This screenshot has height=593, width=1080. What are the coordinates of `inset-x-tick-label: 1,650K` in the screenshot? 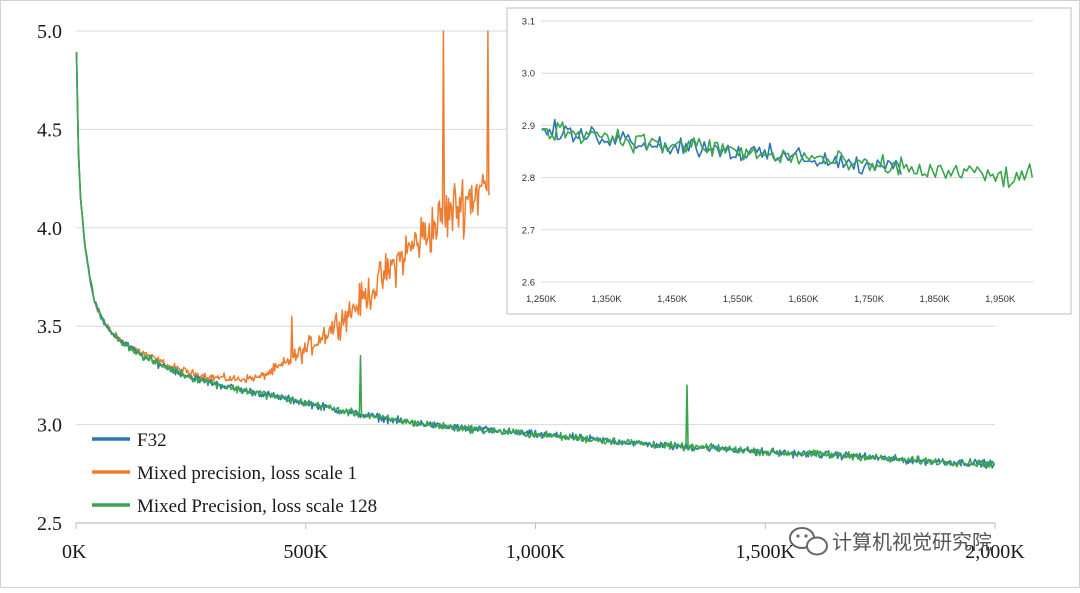 It's located at (803, 299).